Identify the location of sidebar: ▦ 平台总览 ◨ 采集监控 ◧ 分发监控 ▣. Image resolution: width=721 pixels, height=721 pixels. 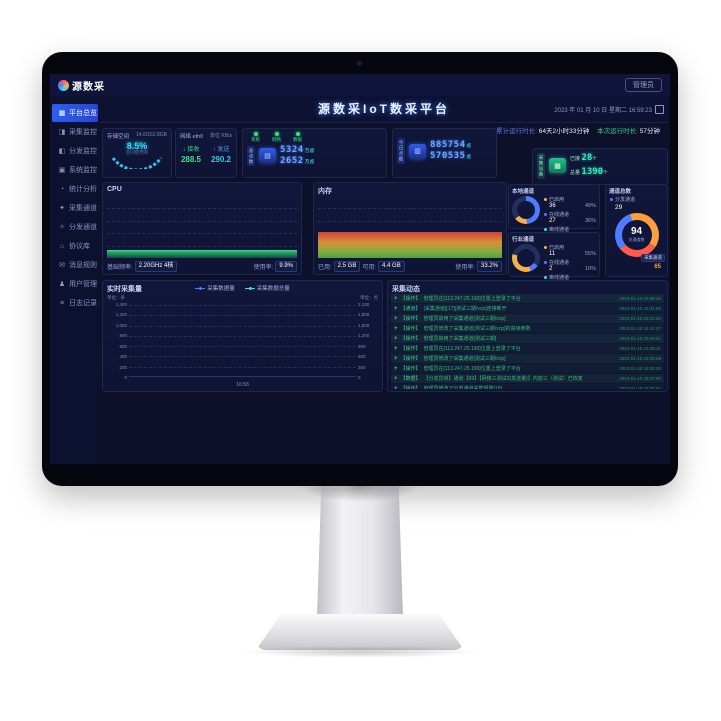
(75, 280).